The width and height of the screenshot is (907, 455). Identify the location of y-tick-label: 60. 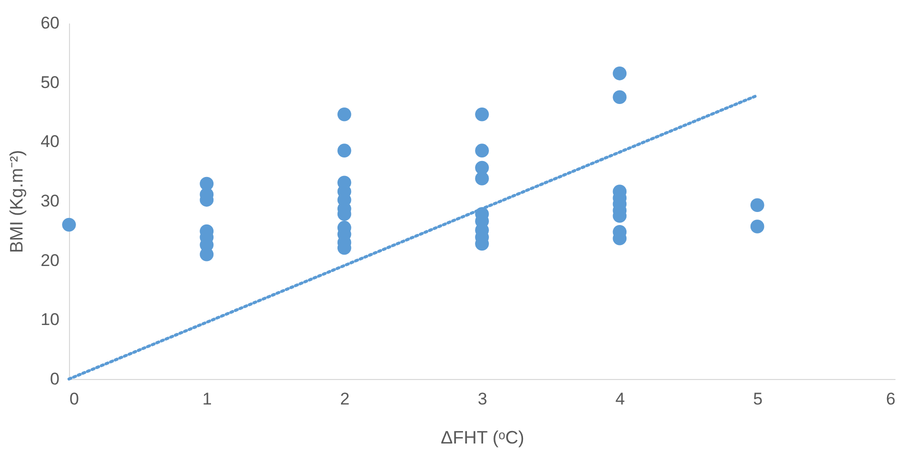
(50, 23).